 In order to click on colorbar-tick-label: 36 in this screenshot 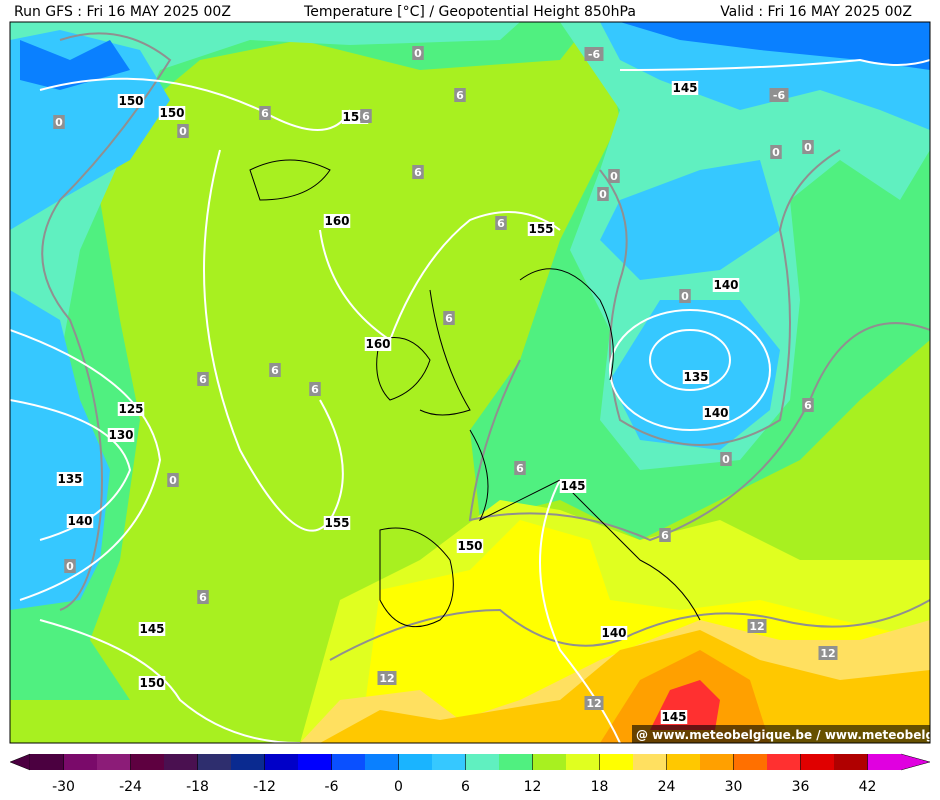, I will do `click(801, 787)`.